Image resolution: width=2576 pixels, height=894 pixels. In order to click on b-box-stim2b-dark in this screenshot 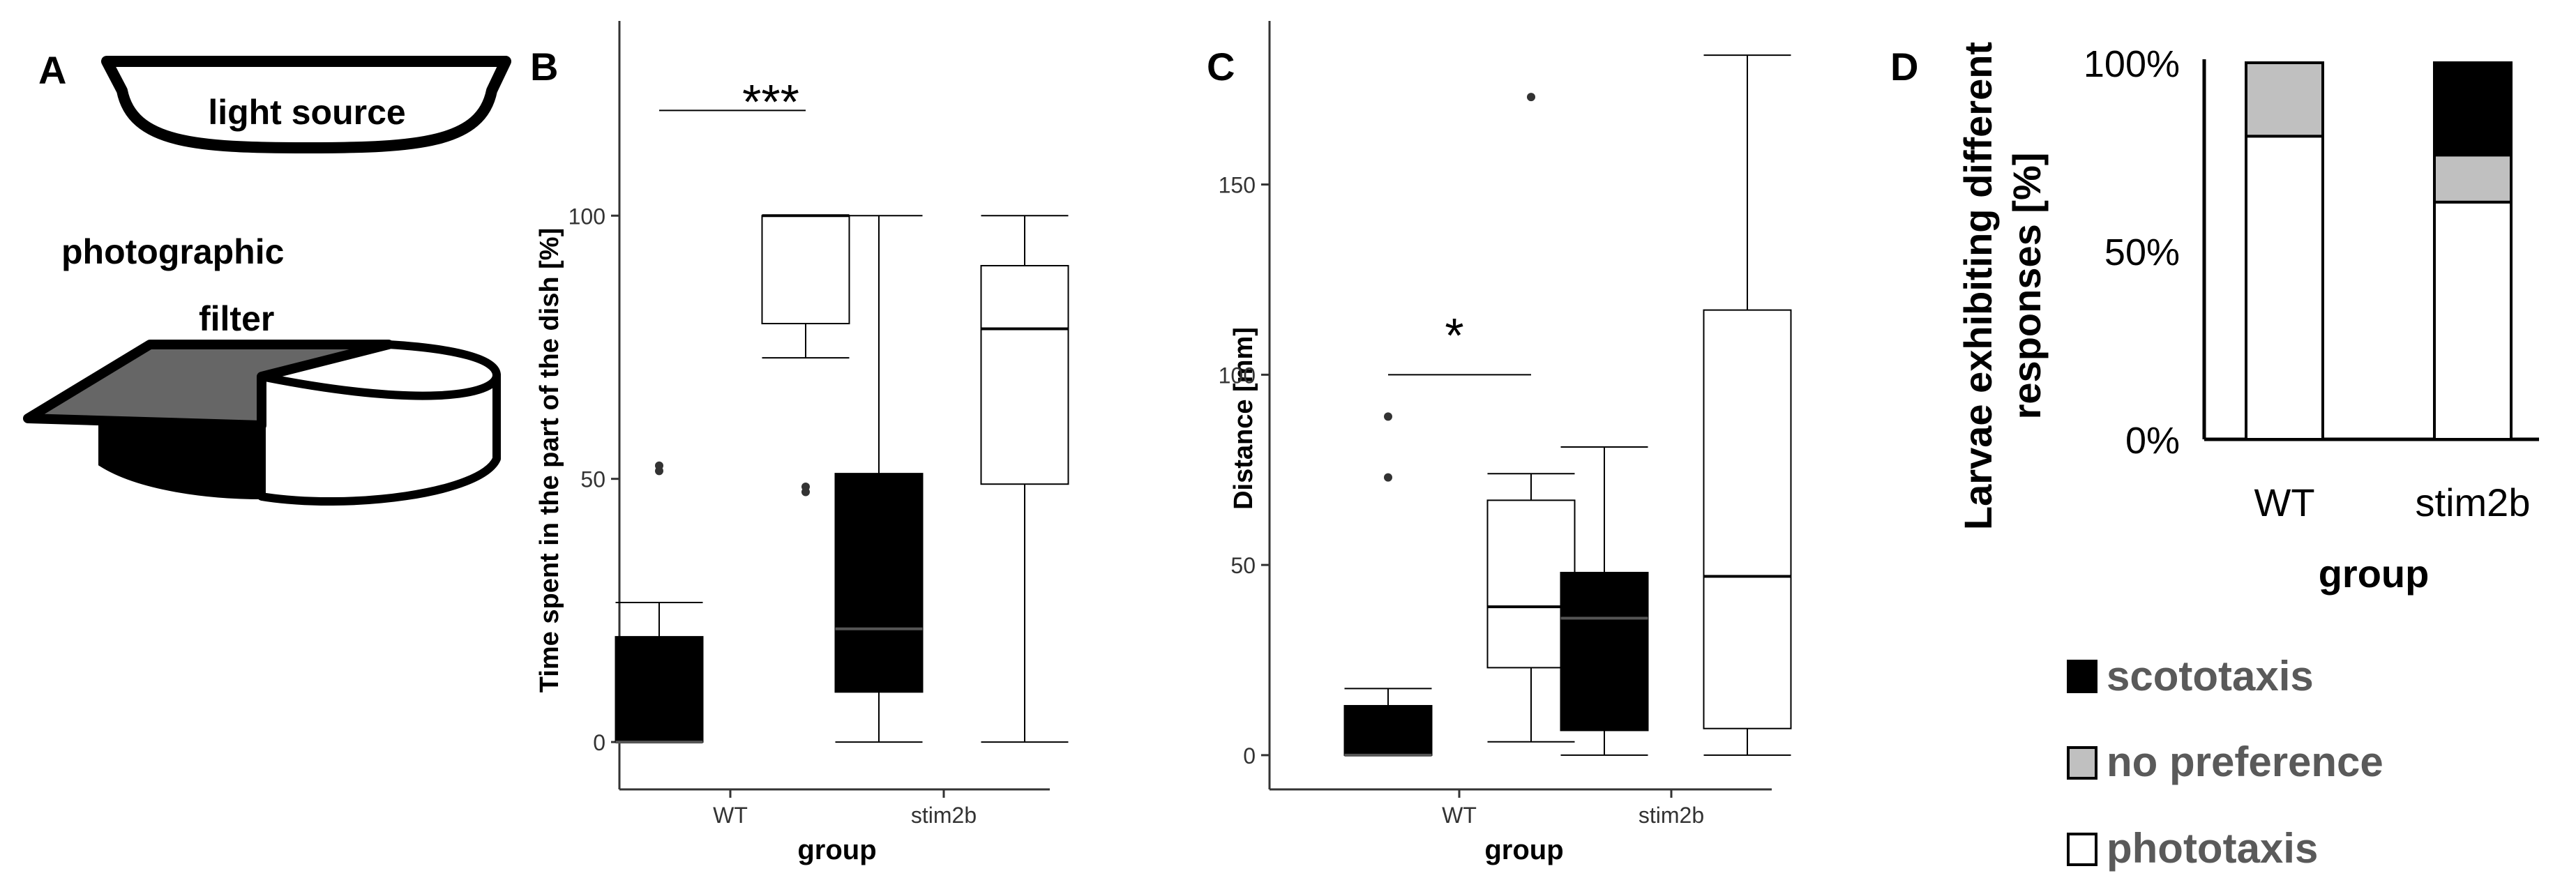, I will do `click(879, 479)`.